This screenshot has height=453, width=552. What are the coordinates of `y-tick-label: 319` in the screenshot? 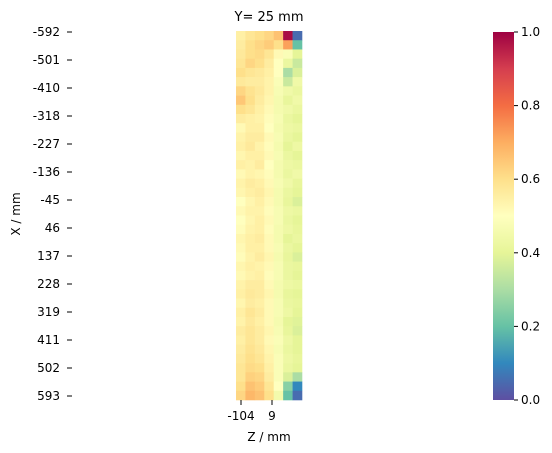 It's located at (48, 312).